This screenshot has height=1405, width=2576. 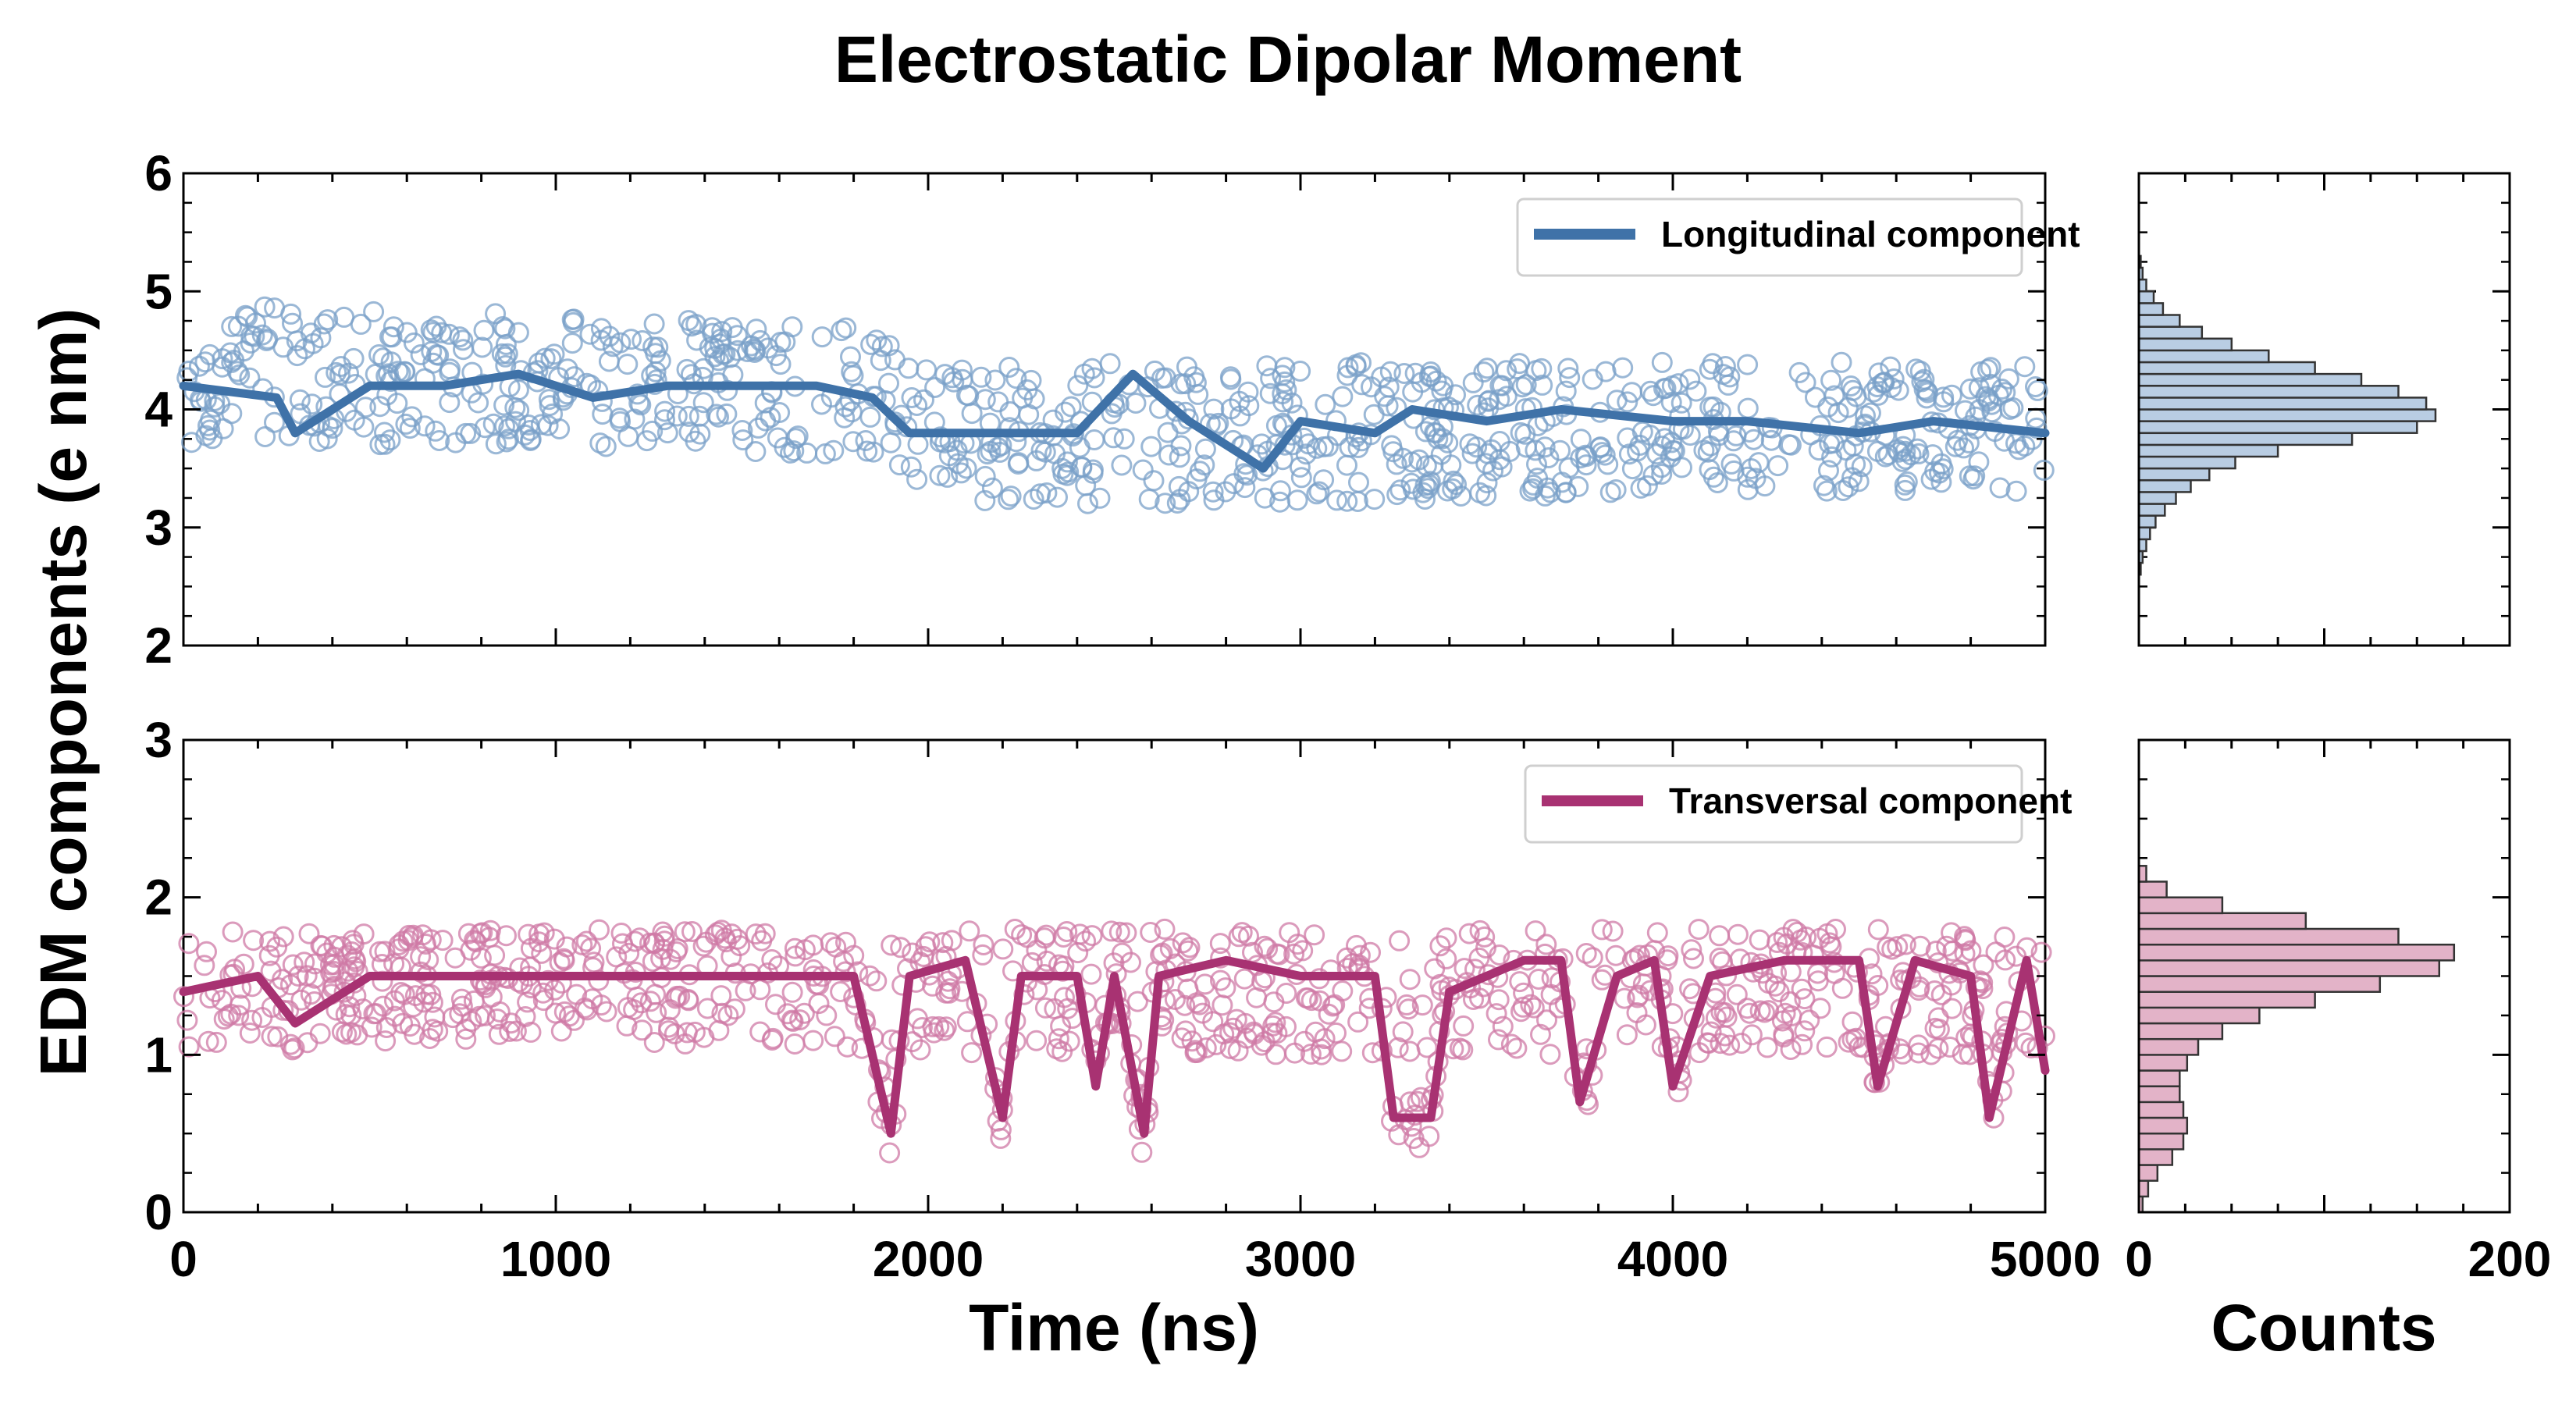 What do you see at coordinates (158, 740) in the screenshot?
I see `y-tick-label: 3` at bounding box center [158, 740].